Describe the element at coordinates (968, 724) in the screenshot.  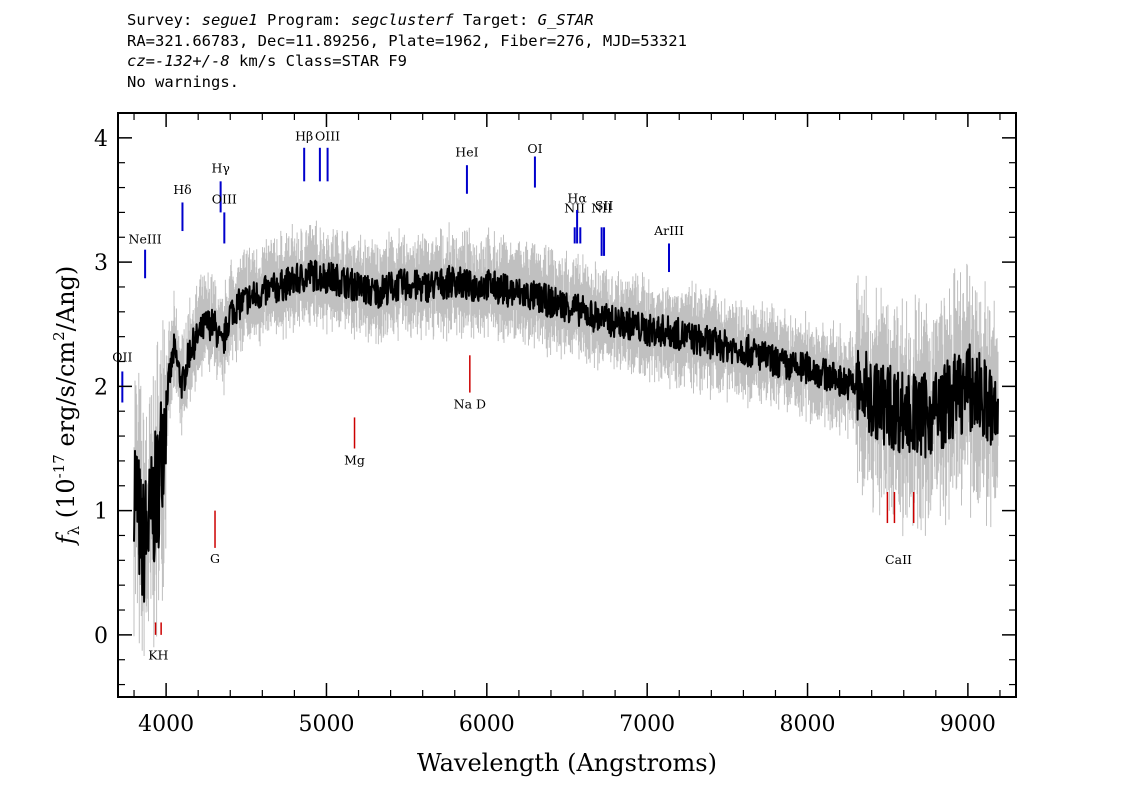
I see `x-tick-label: 9000` at that location.